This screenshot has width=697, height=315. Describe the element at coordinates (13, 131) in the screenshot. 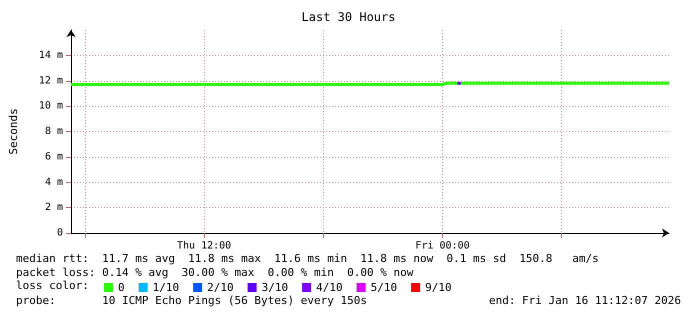

I see `y-axis-title: Seconds` at that location.